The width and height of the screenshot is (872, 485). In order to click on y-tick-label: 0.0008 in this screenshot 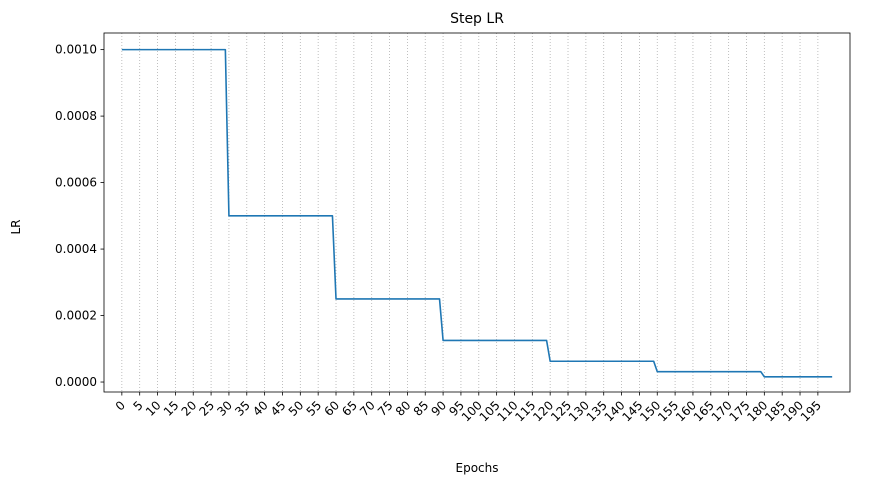, I will do `click(76, 116)`.